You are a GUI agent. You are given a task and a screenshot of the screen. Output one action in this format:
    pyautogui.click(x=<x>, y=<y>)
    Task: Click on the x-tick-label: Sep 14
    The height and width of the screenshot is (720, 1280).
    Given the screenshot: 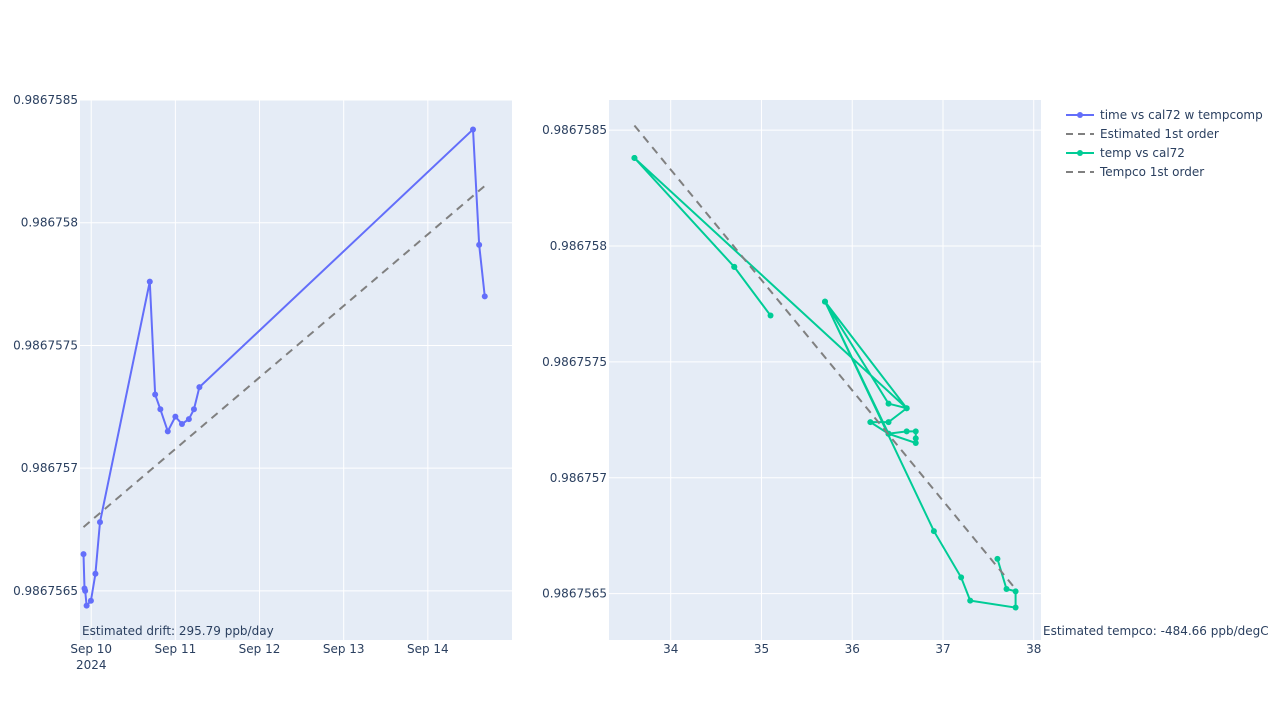 What is the action you would take?
    pyautogui.click(x=428, y=649)
    